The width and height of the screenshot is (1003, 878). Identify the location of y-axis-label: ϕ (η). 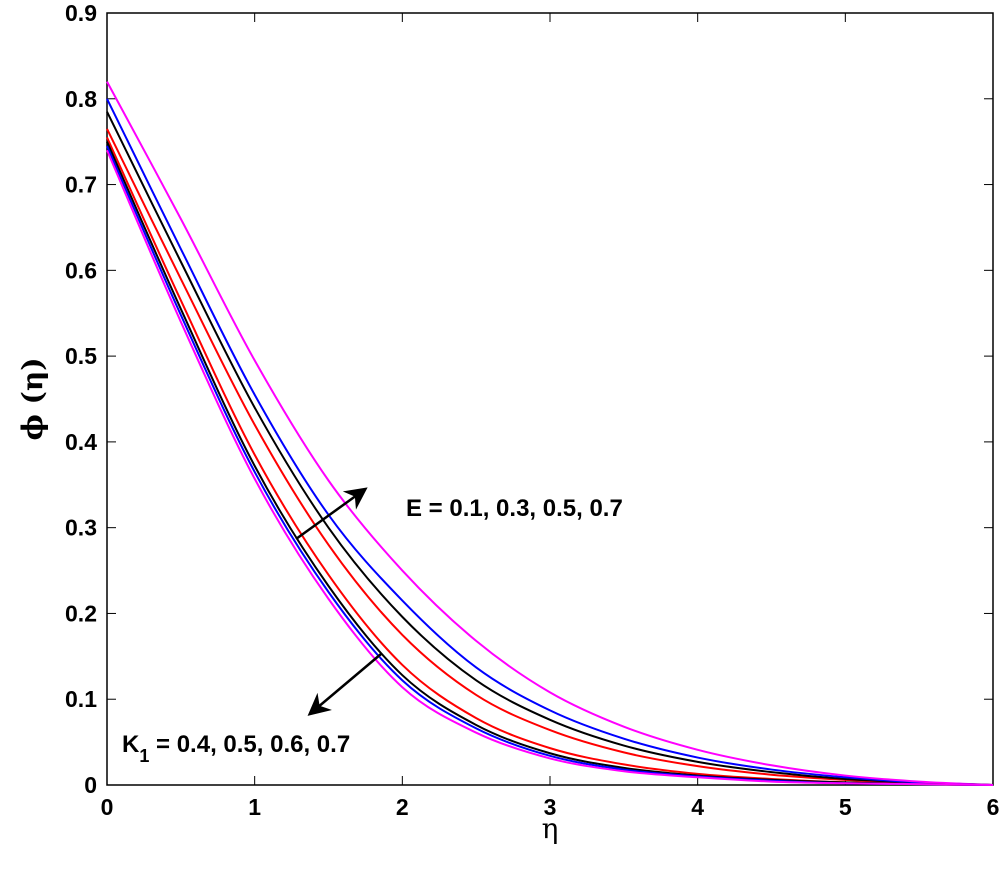
(32, 399).